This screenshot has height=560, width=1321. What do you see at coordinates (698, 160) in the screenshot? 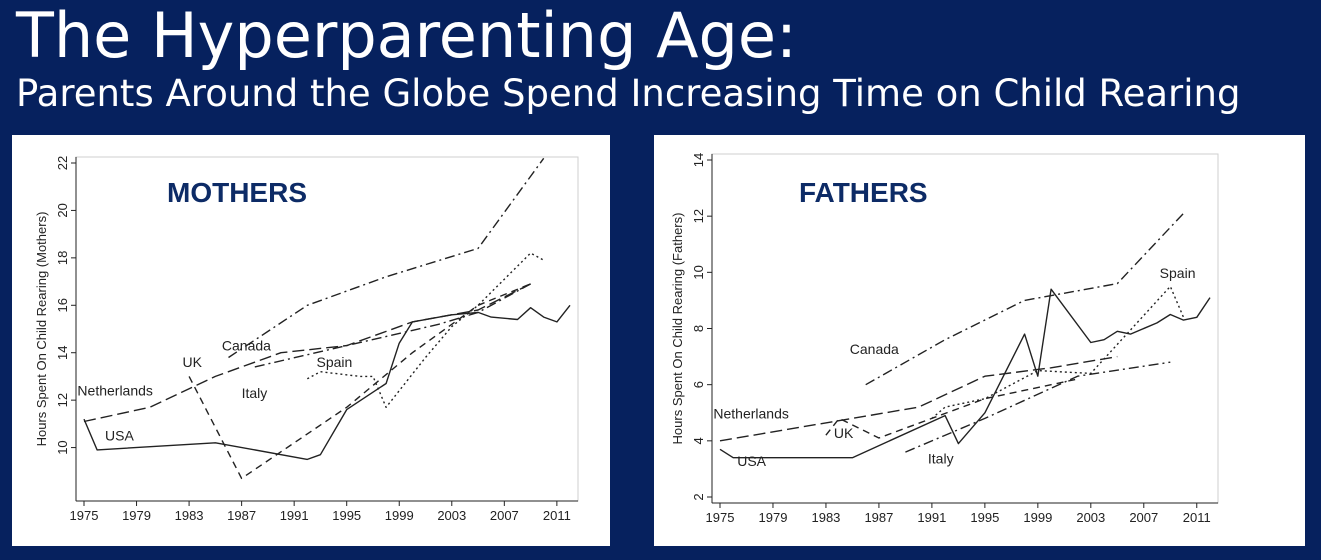
I see `fathers-y-tick-label: 14` at bounding box center [698, 160].